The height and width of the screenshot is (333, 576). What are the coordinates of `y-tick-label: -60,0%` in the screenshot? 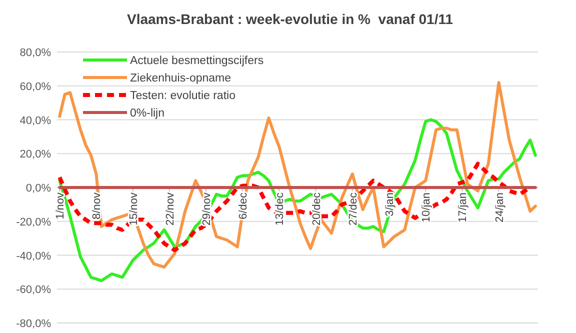 It's located at (34, 290).